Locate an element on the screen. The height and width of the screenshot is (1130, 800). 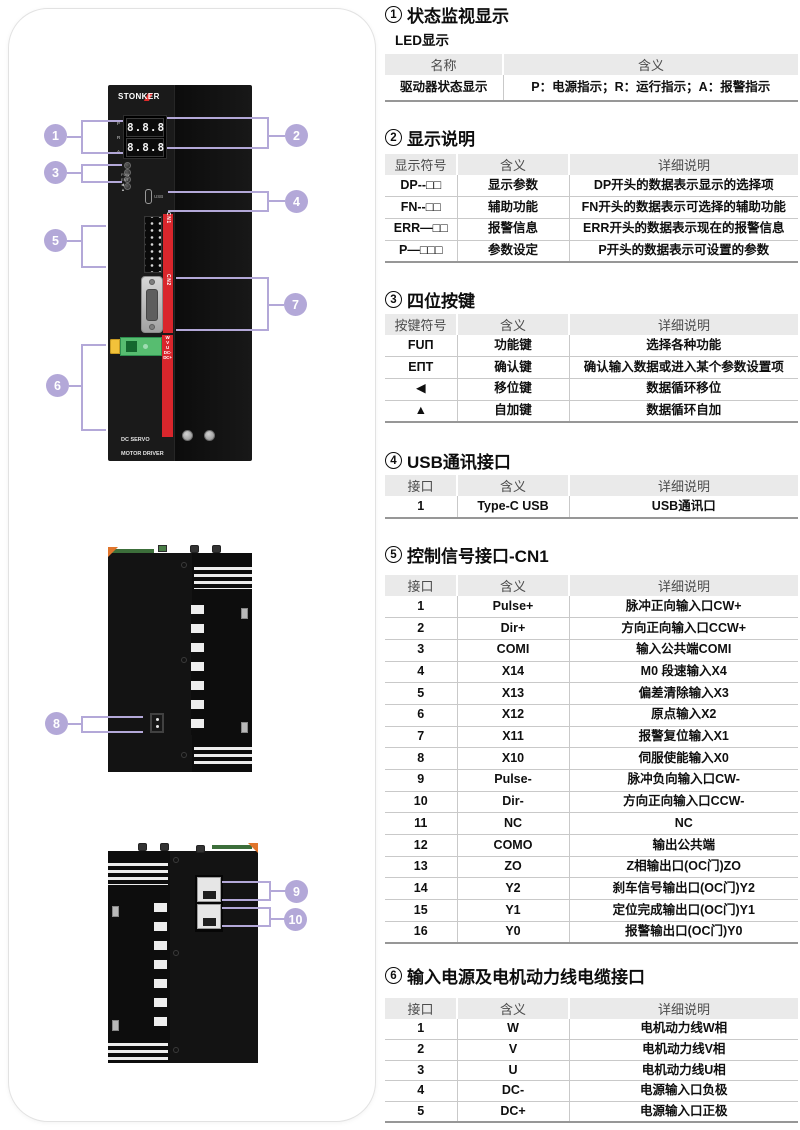
table-cell: X12 is located at coordinates (512, 715).